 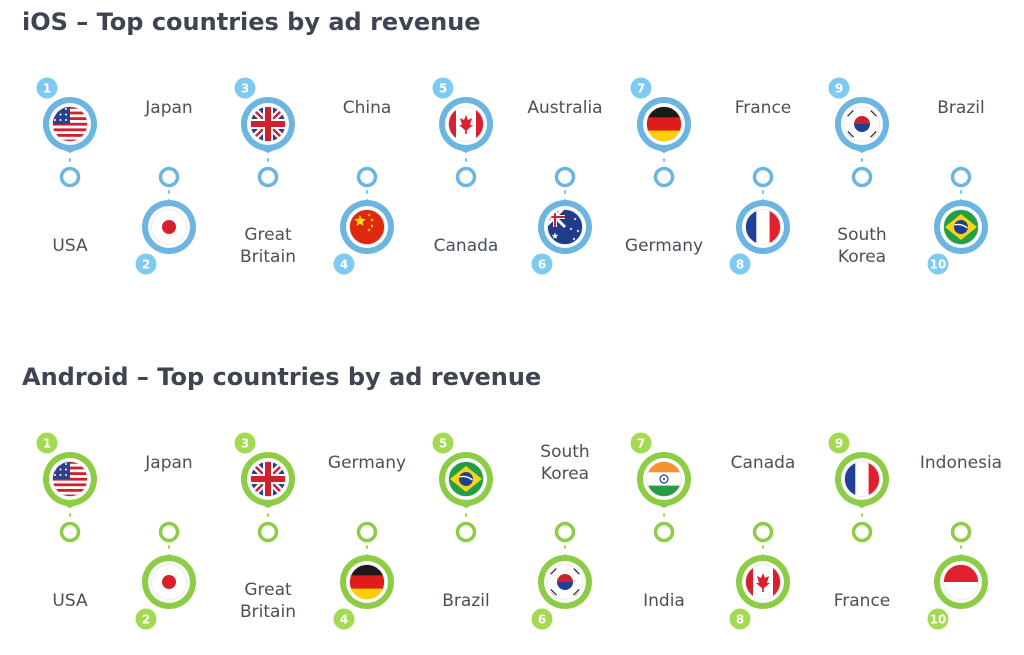 What do you see at coordinates (282, 377) in the screenshot?
I see `android-title: Android – Top countries by ad revenue` at bounding box center [282, 377].